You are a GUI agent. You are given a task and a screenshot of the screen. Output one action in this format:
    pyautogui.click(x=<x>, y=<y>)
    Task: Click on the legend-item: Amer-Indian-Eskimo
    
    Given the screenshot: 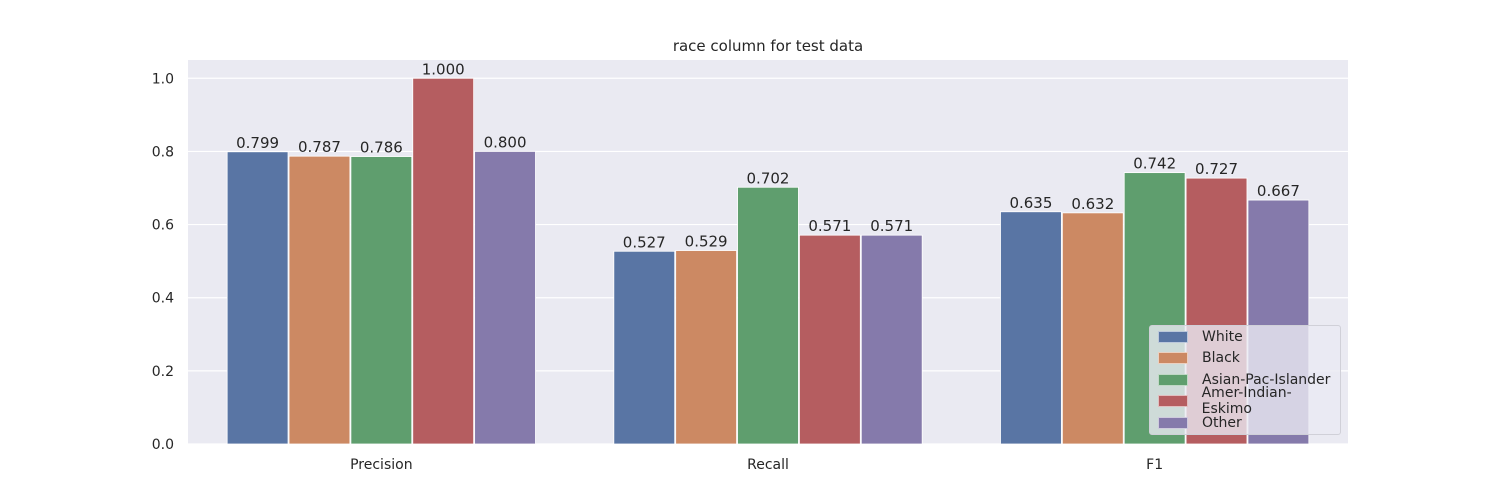 What is the action you would take?
    pyautogui.click(x=1249, y=401)
    